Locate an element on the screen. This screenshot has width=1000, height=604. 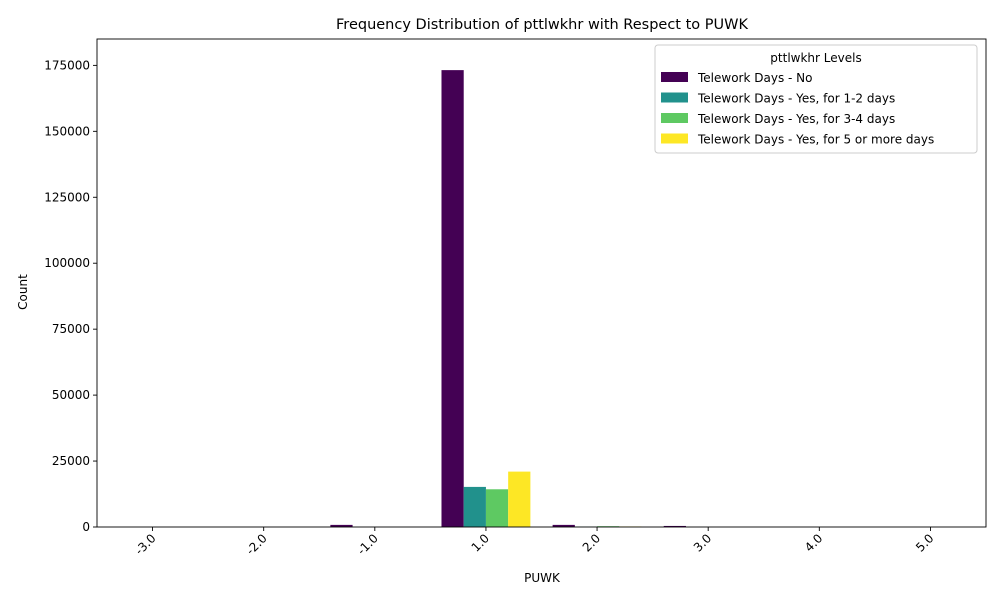
y-tick-label: 175000 is located at coordinates (67, 65).